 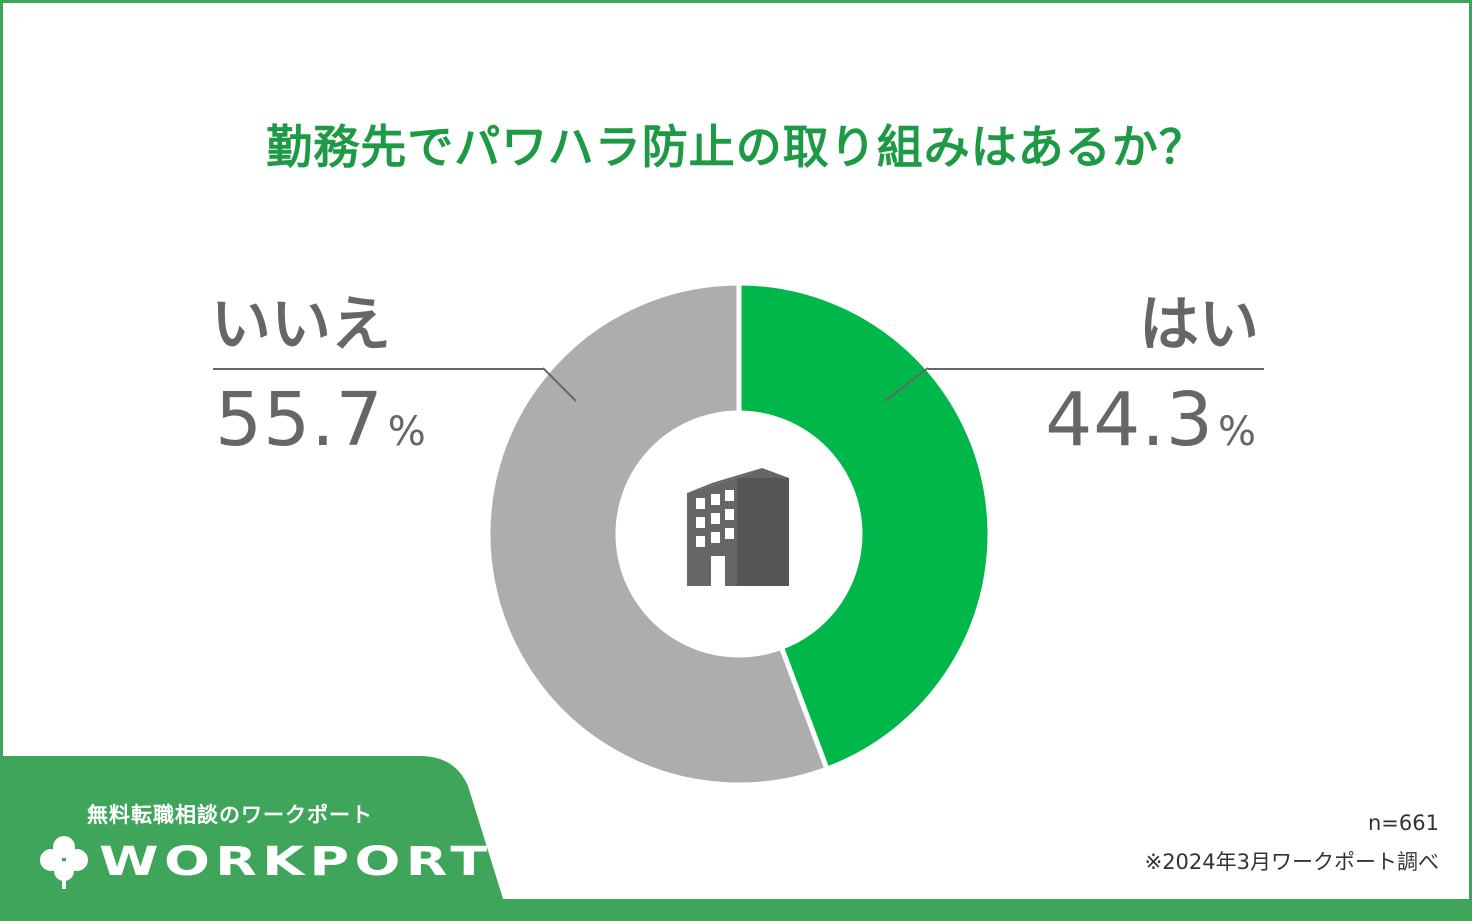 What do you see at coordinates (906, 384) in the screenshot?
I see `leader-line-yes` at bounding box center [906, 384].